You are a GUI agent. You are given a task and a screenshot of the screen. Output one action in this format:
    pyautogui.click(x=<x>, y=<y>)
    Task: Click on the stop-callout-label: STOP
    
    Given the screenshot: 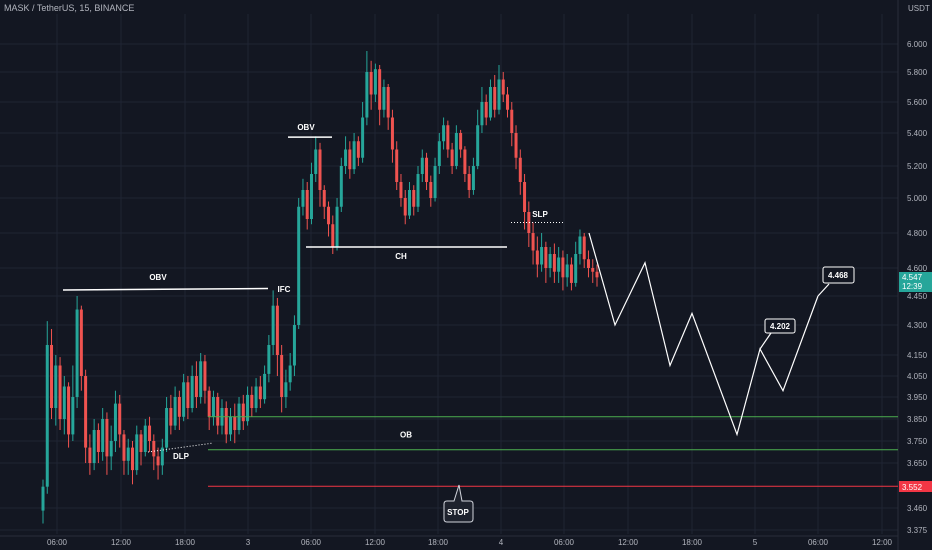 What is the action you would take?
    pyautogui.click(x=458, y=512)
    